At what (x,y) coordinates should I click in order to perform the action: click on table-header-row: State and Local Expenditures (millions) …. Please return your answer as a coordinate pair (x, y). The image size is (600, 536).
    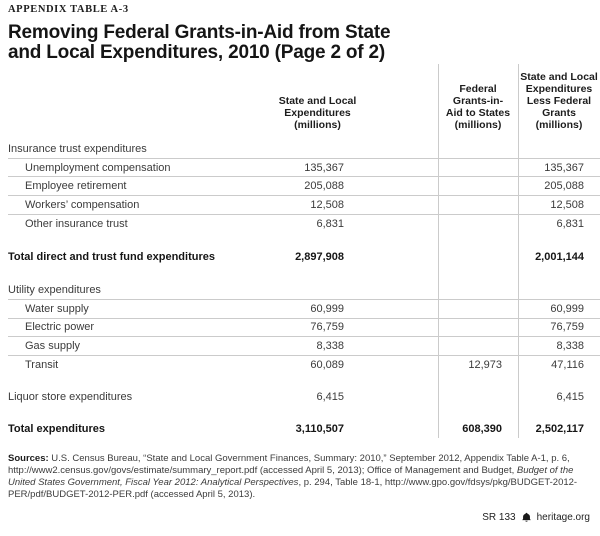
    Looking at the image, I should click on (304, 102).